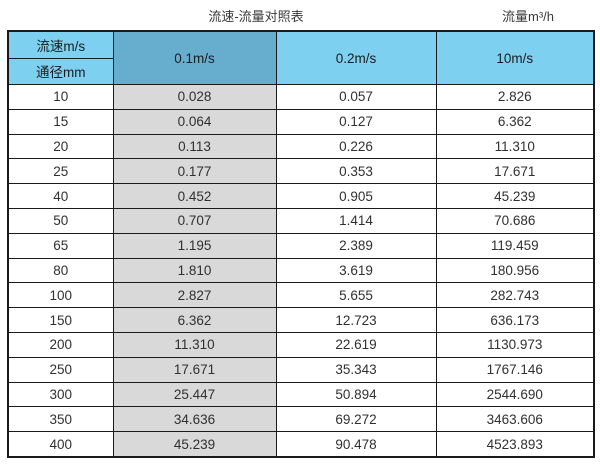 The width and height of the screenshot is (600, 466). What do you see at coordinates (515, 295) in the screenshot?
I see `flow-value-cell: 282.743` at bounding box center [515, 295].